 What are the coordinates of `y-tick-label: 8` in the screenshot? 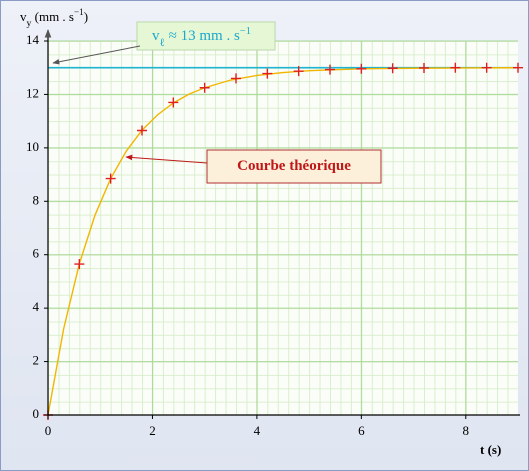 It's located at (36, 199).